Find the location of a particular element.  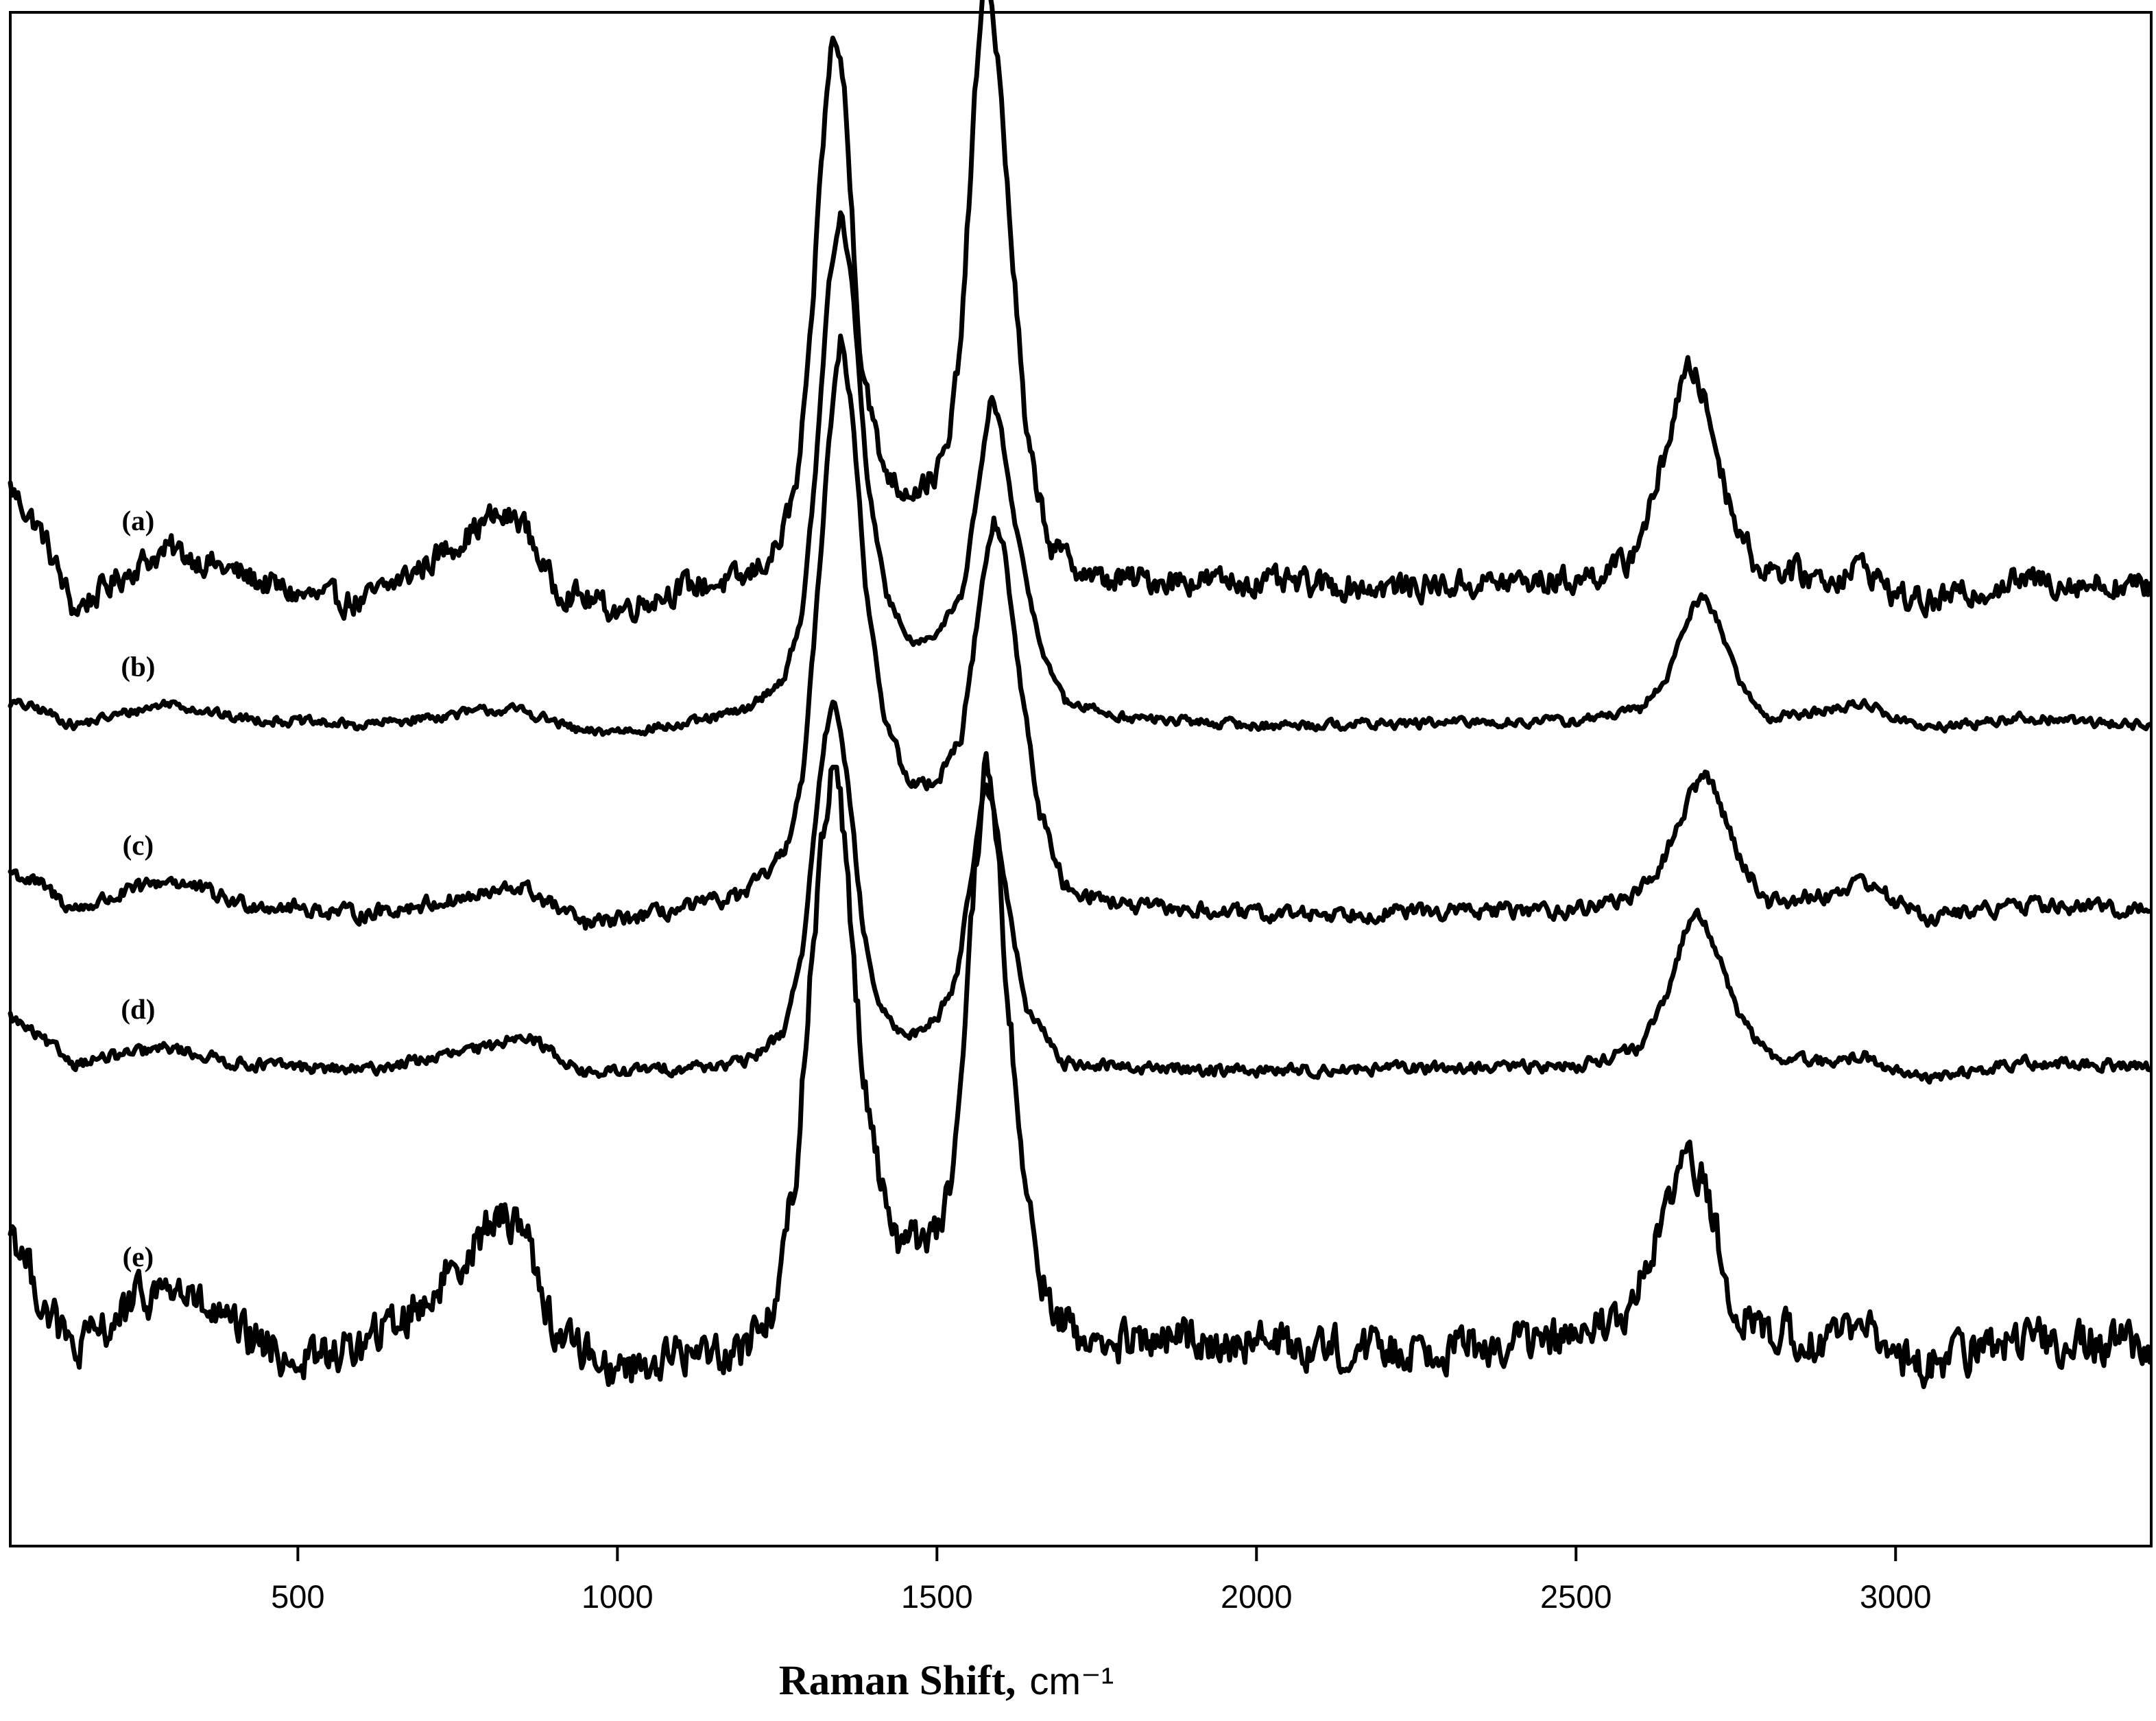

x-tick-label: 1500 is located at coordinates (937, 1596).